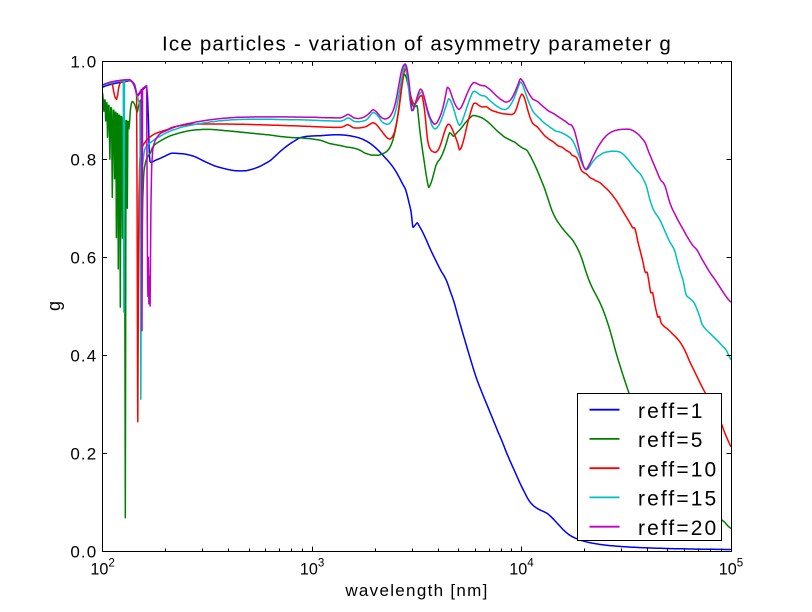 The image size is (812, 612). What do you see at coordinates (83, 258) in the screenshot?
I see `svg-text: 0.6` at bounding box center [83, 258].